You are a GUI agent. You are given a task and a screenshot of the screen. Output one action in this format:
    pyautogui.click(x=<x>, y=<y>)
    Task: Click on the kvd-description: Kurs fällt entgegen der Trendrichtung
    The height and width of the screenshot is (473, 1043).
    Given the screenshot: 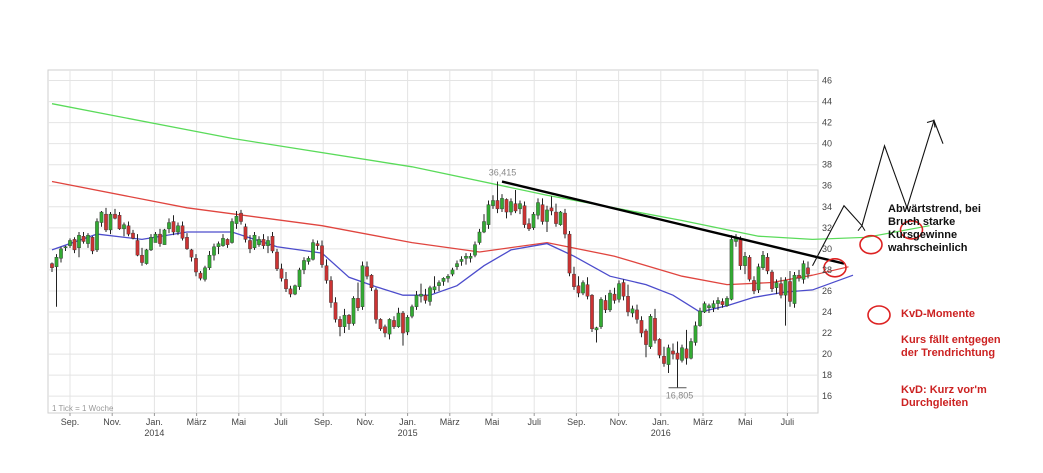 What is the action you would take?
    pyautogui.click(x=951, y=346)
    